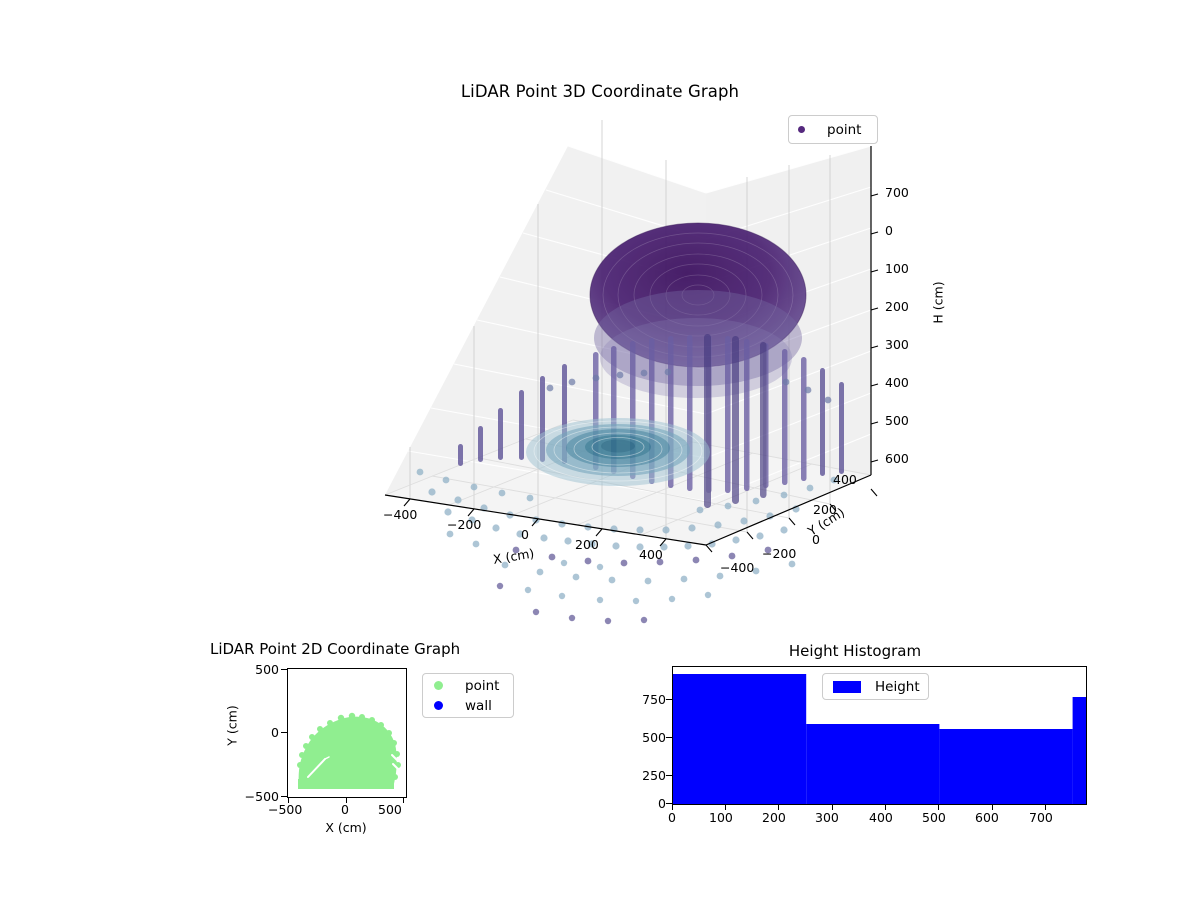 This screenshot has width=1200, height=900. Describe the element at coordinates (897, 268) in the screenshot. I see `plot3d-ztick-1: 100` at that location.